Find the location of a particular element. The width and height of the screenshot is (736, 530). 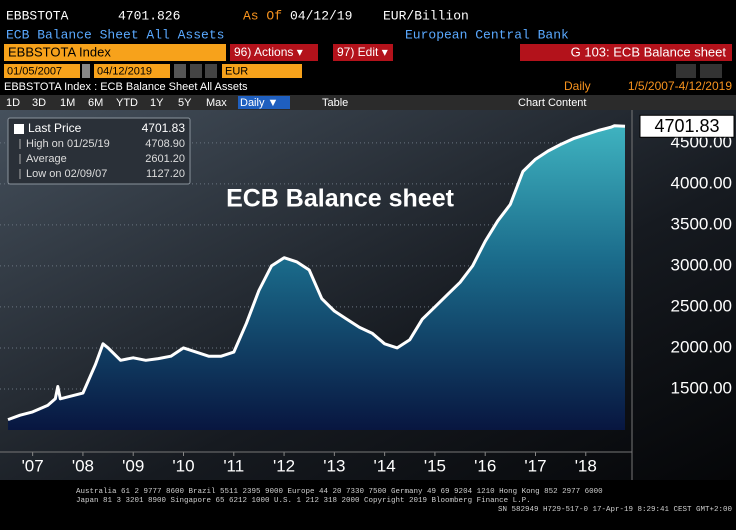

y-tick-label: 4000.00 is located at coordinates (701, 182).